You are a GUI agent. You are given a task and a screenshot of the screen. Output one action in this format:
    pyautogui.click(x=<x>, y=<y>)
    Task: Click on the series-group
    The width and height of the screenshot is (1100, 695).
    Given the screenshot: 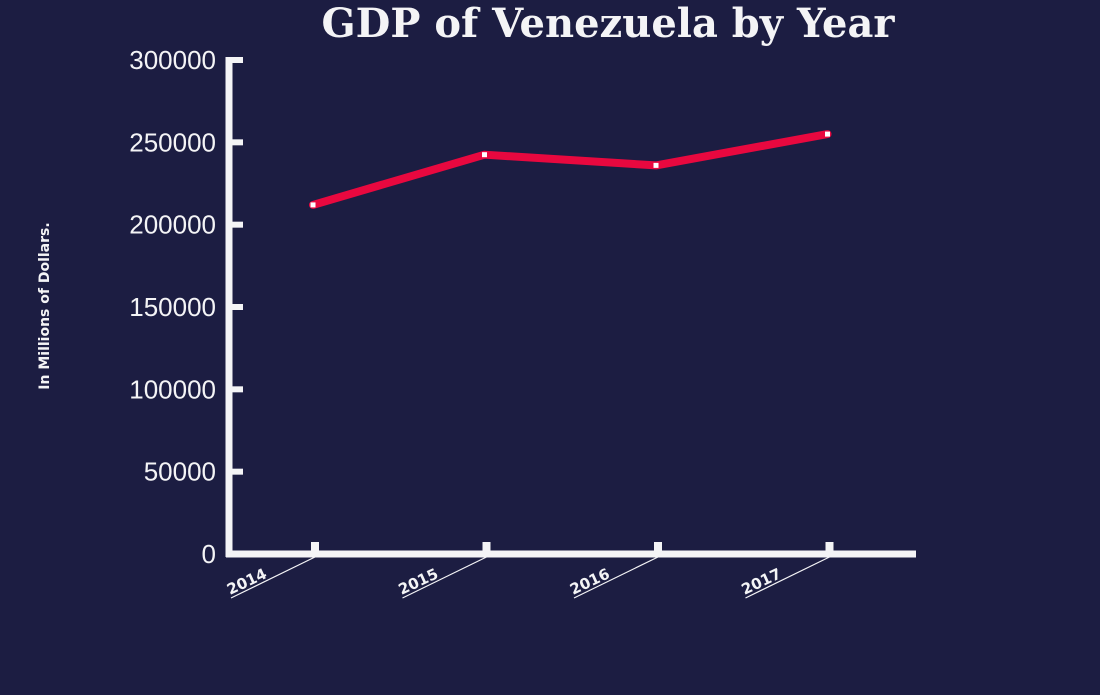 What is the action you would take?
    pyautogui.click(x=570, y=169)
    